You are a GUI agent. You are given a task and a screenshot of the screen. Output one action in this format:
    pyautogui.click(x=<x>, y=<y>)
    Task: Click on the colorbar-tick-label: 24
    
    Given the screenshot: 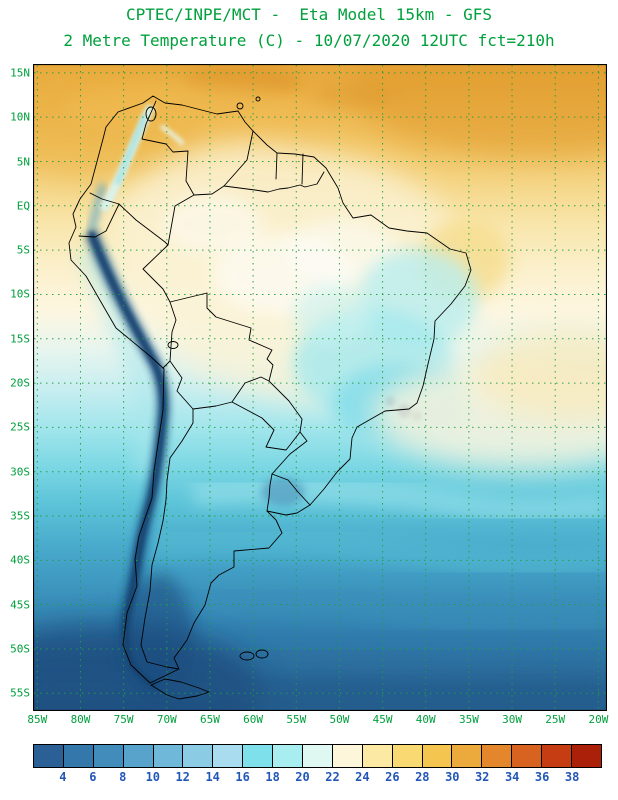 What is the action you would take?
    pyautogui.click(x=362, y=777)
    